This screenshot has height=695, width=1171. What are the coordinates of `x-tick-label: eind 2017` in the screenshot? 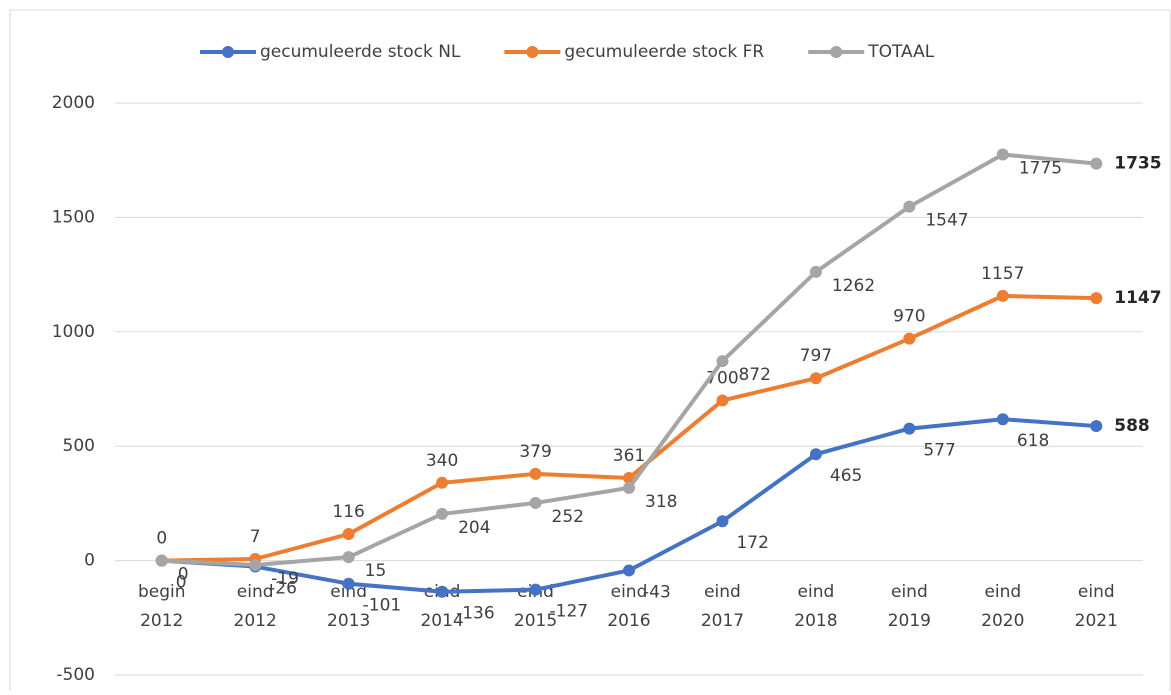 It's located at (722, 606).